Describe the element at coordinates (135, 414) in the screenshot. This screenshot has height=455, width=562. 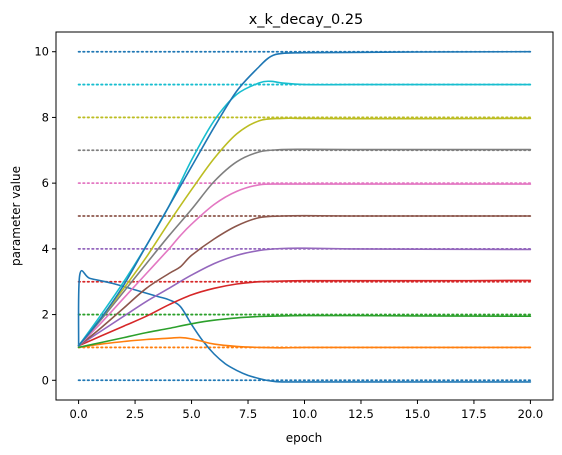
I see `x-tick-label: 2.5` at that location.